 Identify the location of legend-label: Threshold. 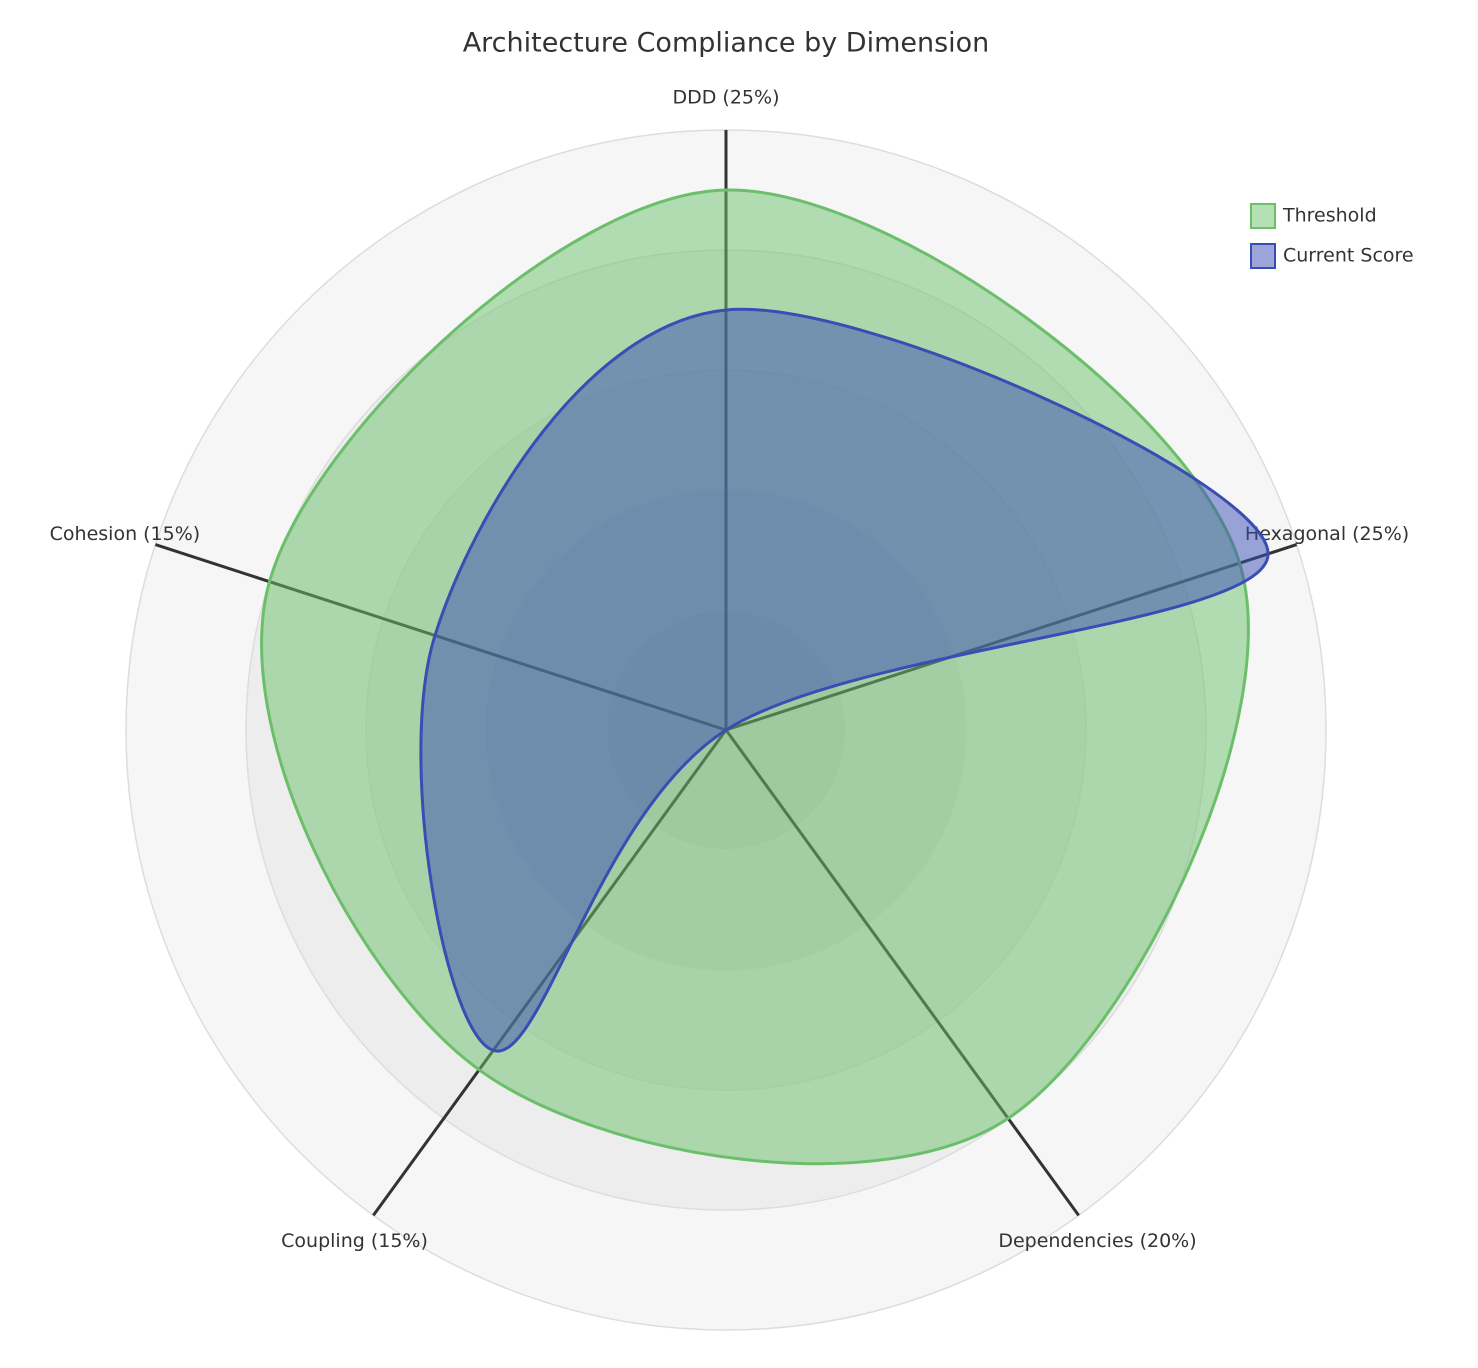
(1329, 216).